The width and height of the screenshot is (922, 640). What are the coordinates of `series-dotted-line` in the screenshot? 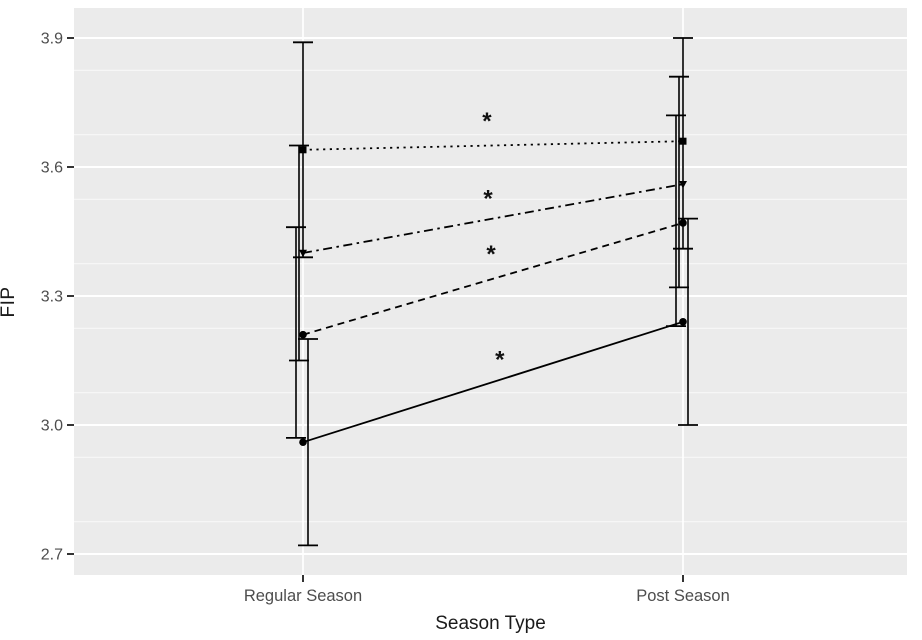 It's located at (493, 145).